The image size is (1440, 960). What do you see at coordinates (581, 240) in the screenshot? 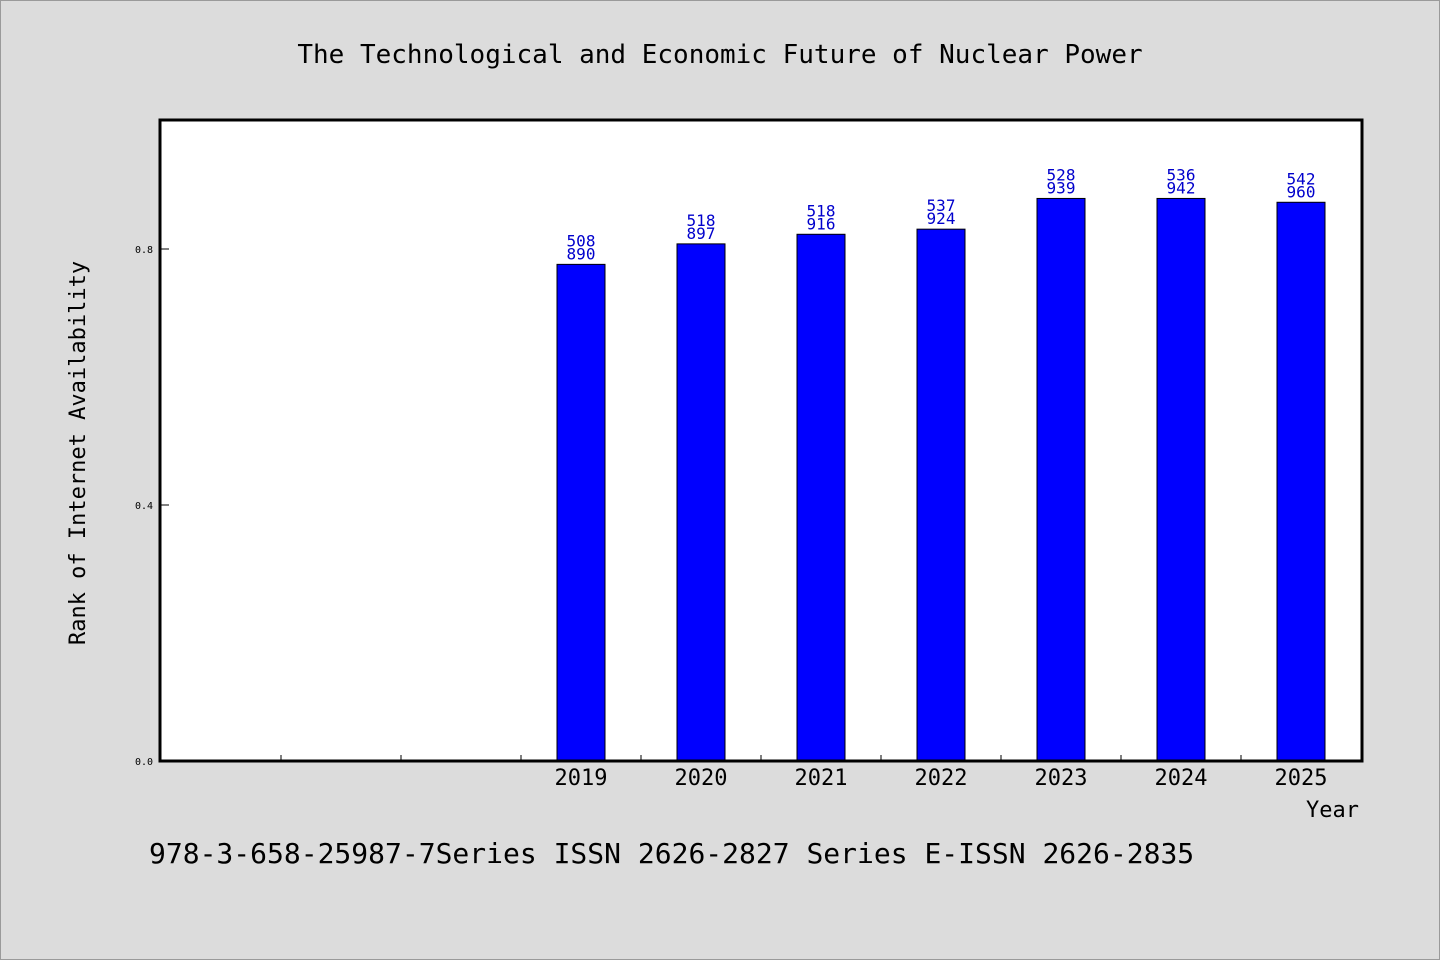
I see `data-label: 508` at bounding box center [581, 240].